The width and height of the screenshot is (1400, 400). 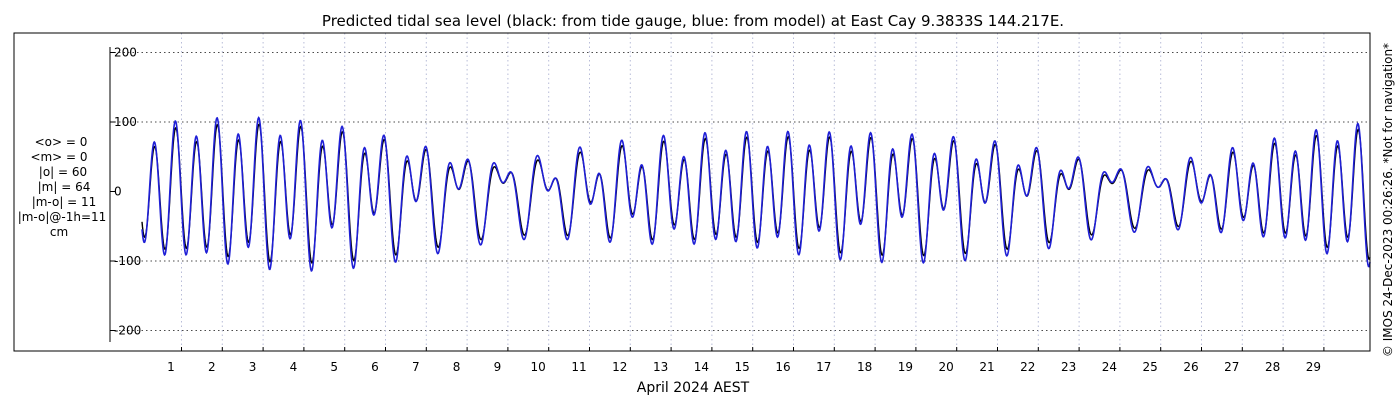 What do you see at coordinates (946, 367) in the screenshot?
I see `x-tick-label: 20` at bounding box center [946, 367].